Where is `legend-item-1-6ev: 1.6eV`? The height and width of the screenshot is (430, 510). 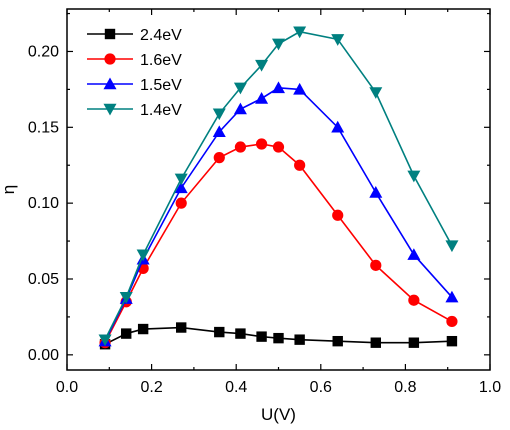
legend-item-1-6ev: 1.6eV is located at coordinates (134, 60).